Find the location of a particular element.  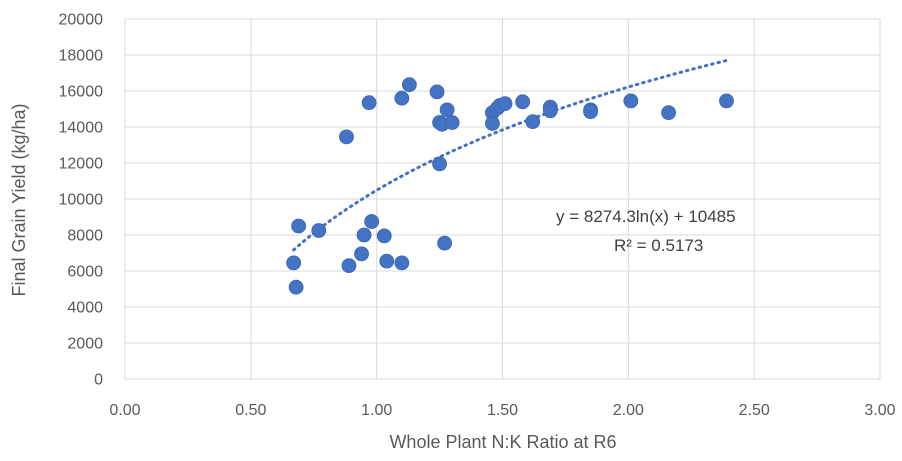

y-tick-label: 2000 is located at coordinates (85, 344).